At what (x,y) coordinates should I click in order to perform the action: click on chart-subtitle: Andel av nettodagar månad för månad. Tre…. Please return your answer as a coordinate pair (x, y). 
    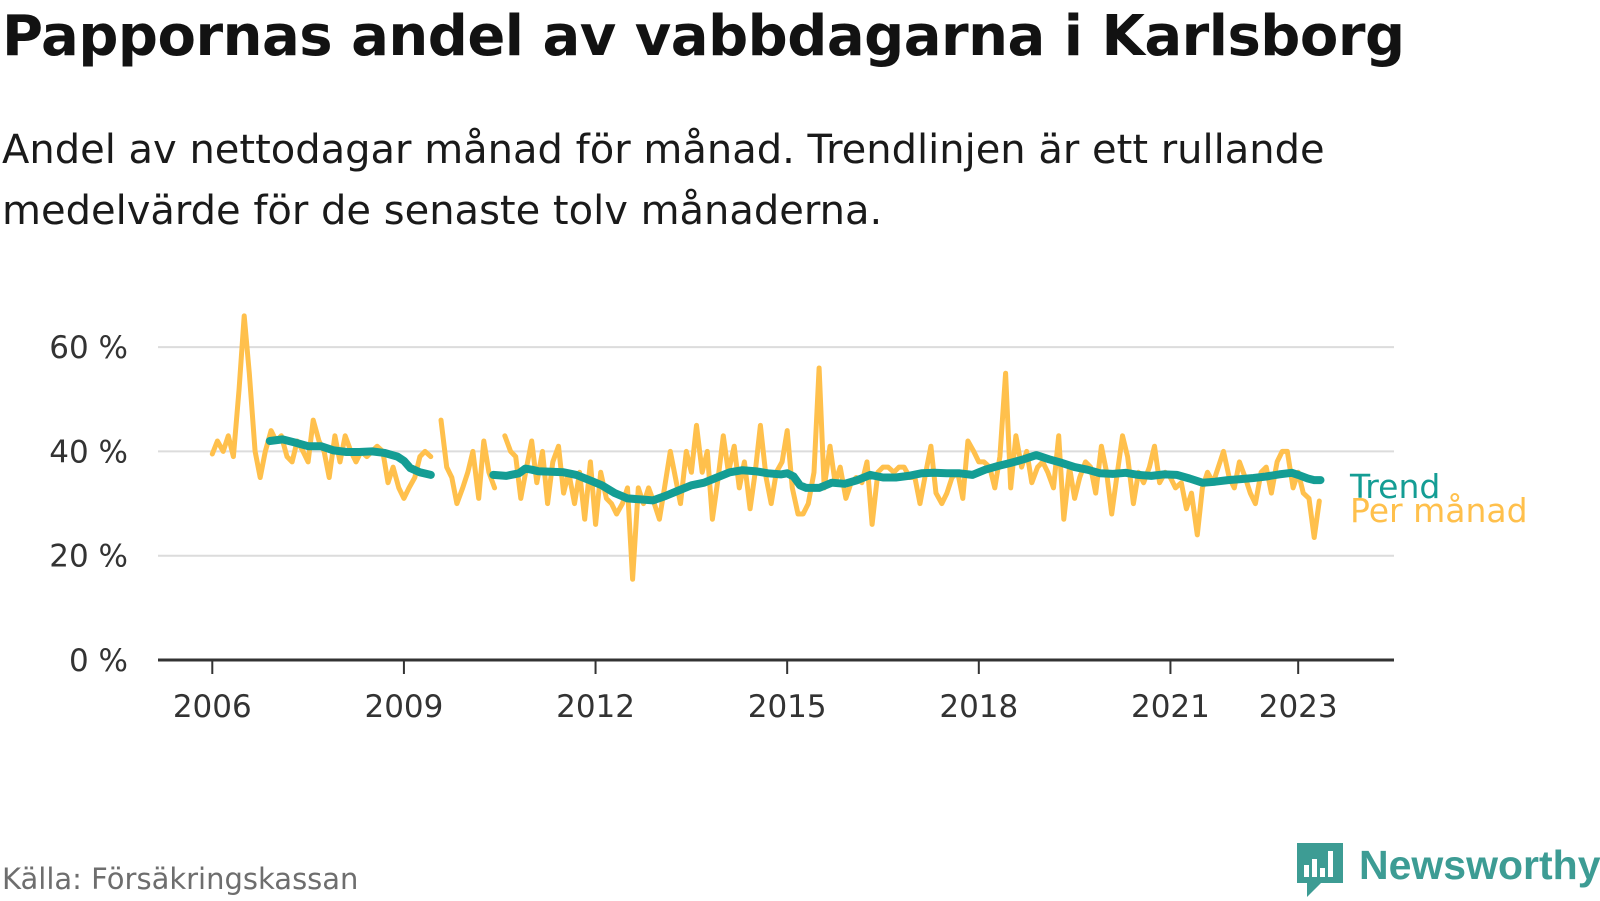
    Looking at the image, I should click on (663, 180).